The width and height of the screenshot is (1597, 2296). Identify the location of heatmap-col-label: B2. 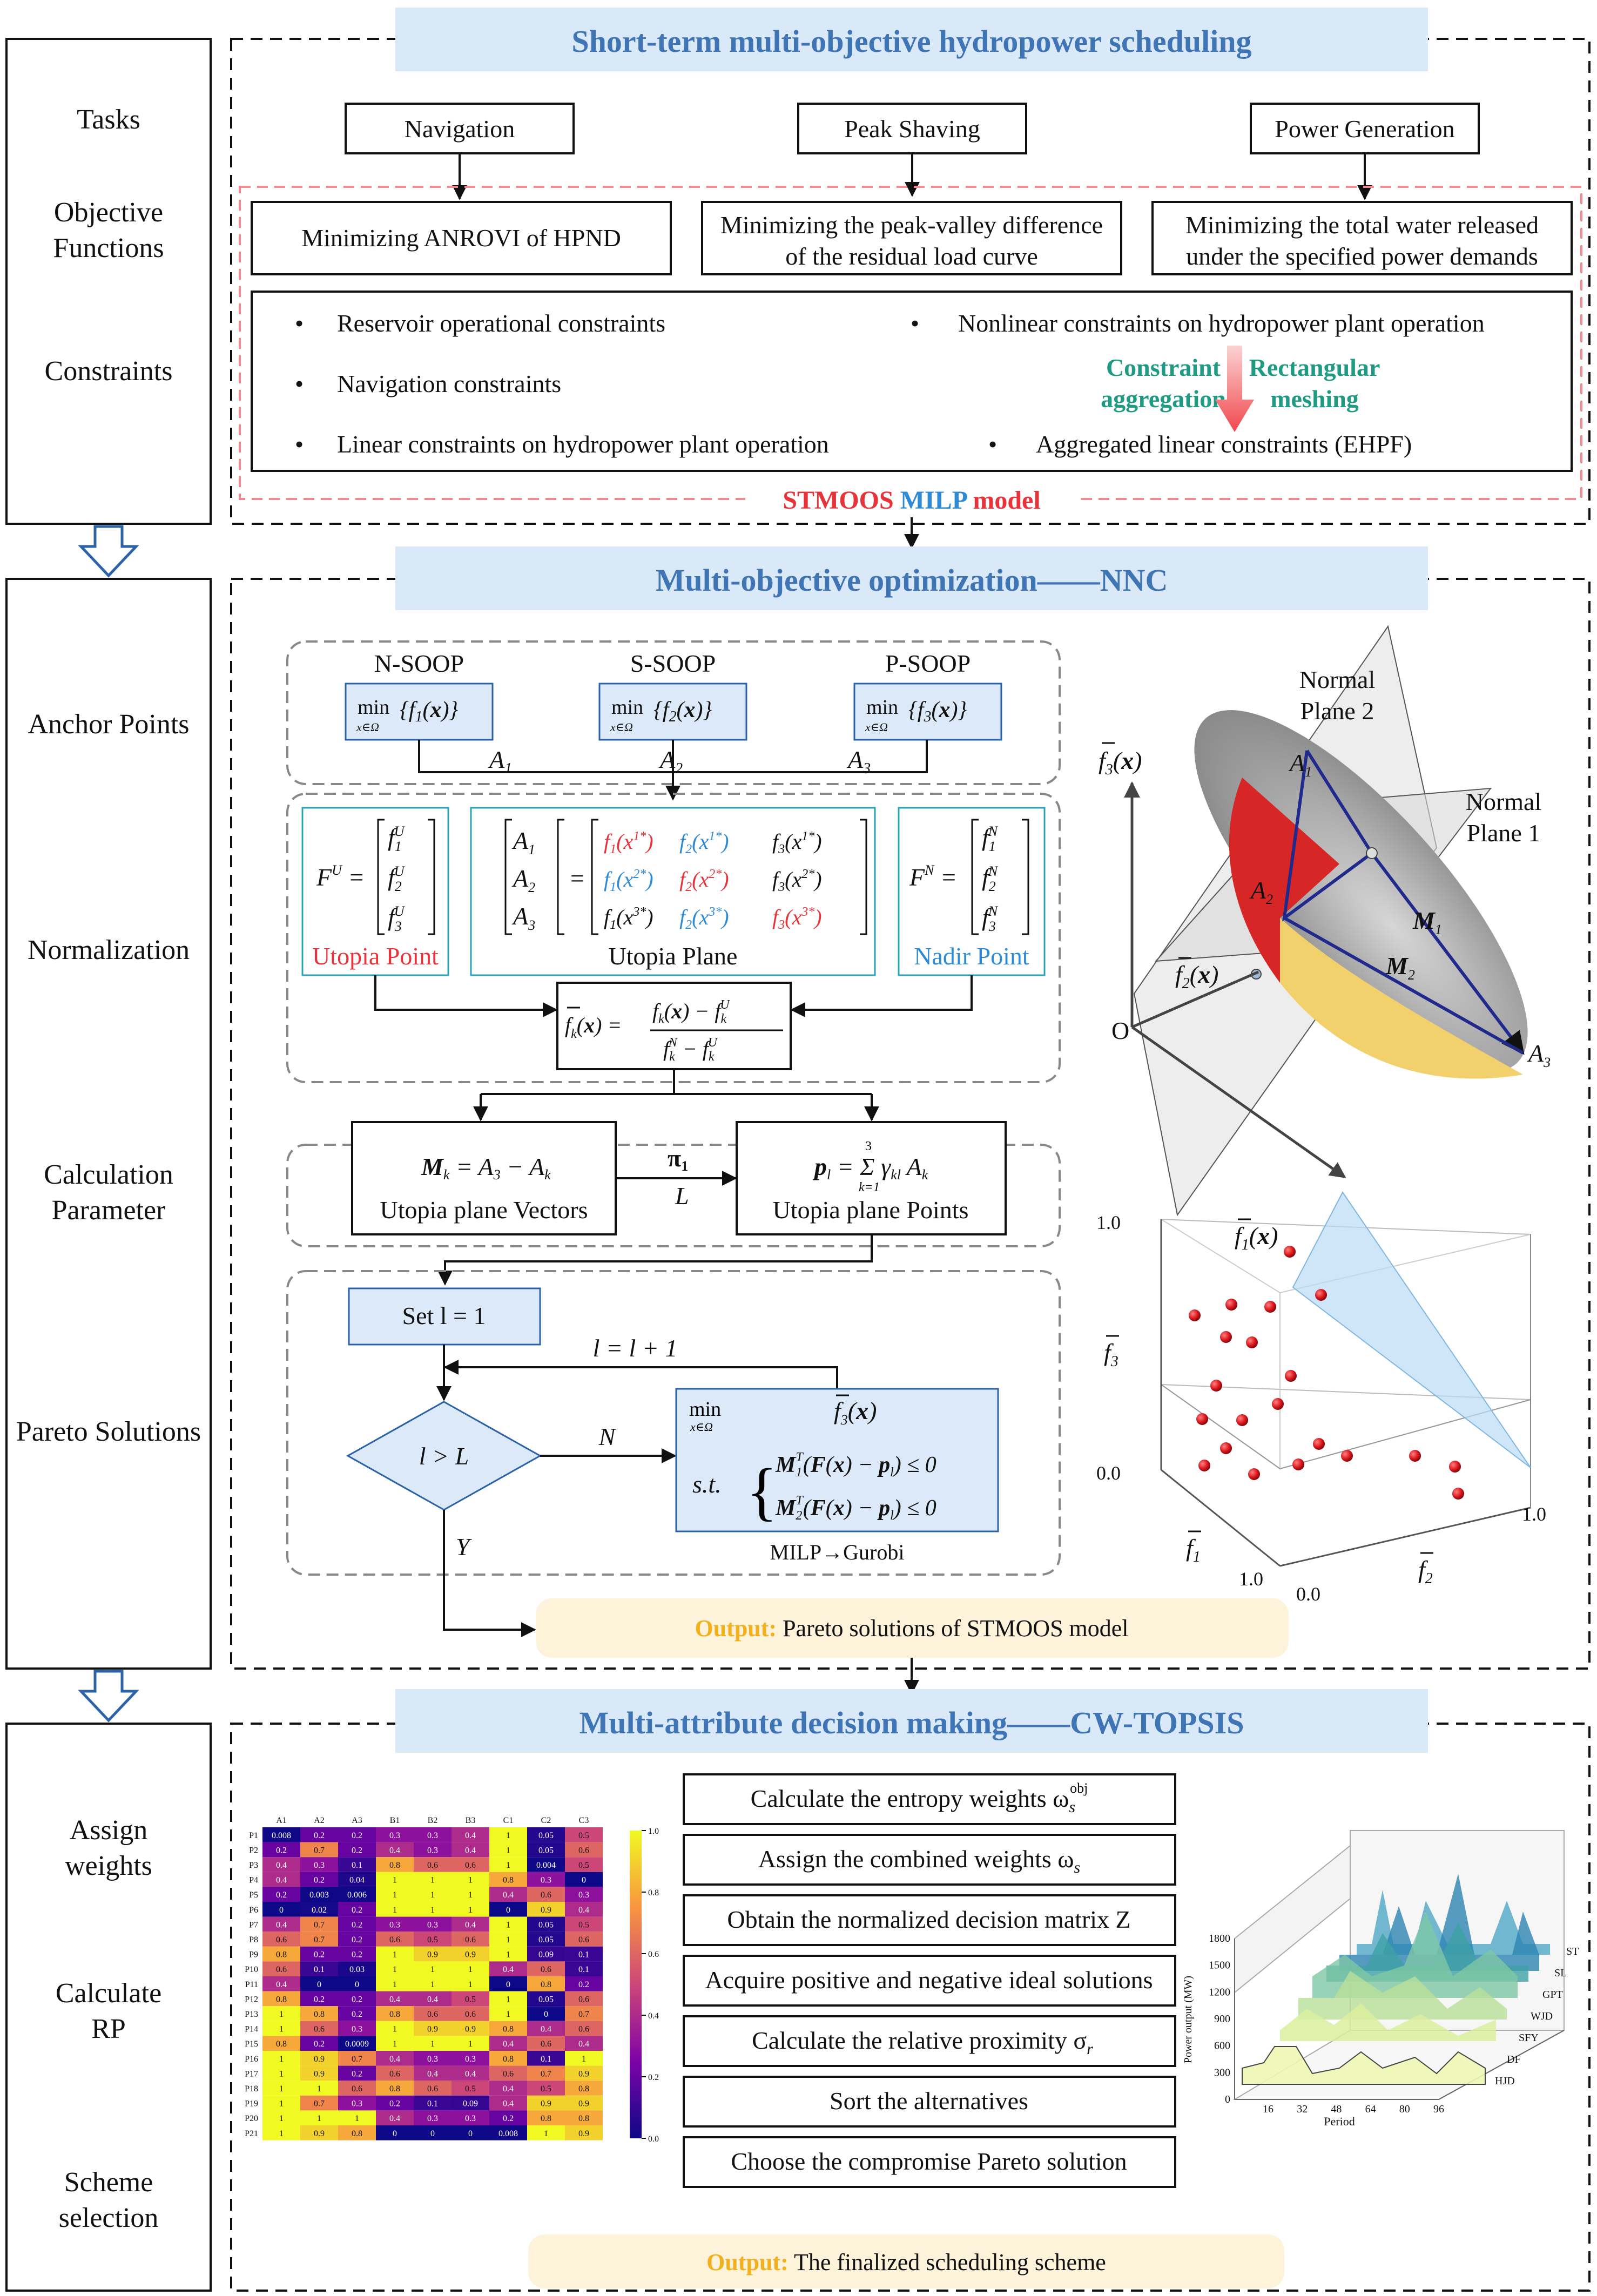
(433, 1821).